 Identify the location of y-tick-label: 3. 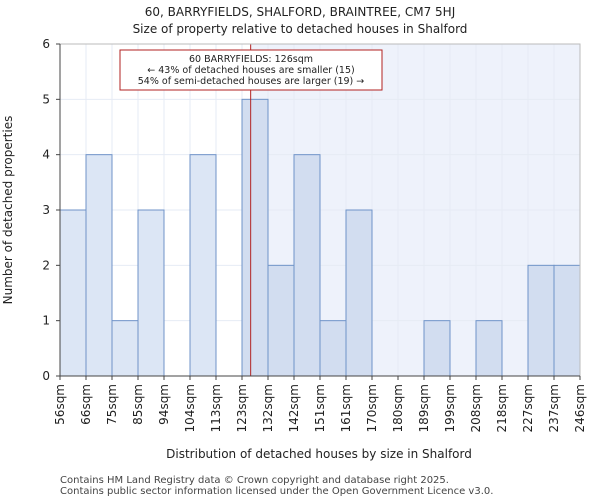
(46, 210).